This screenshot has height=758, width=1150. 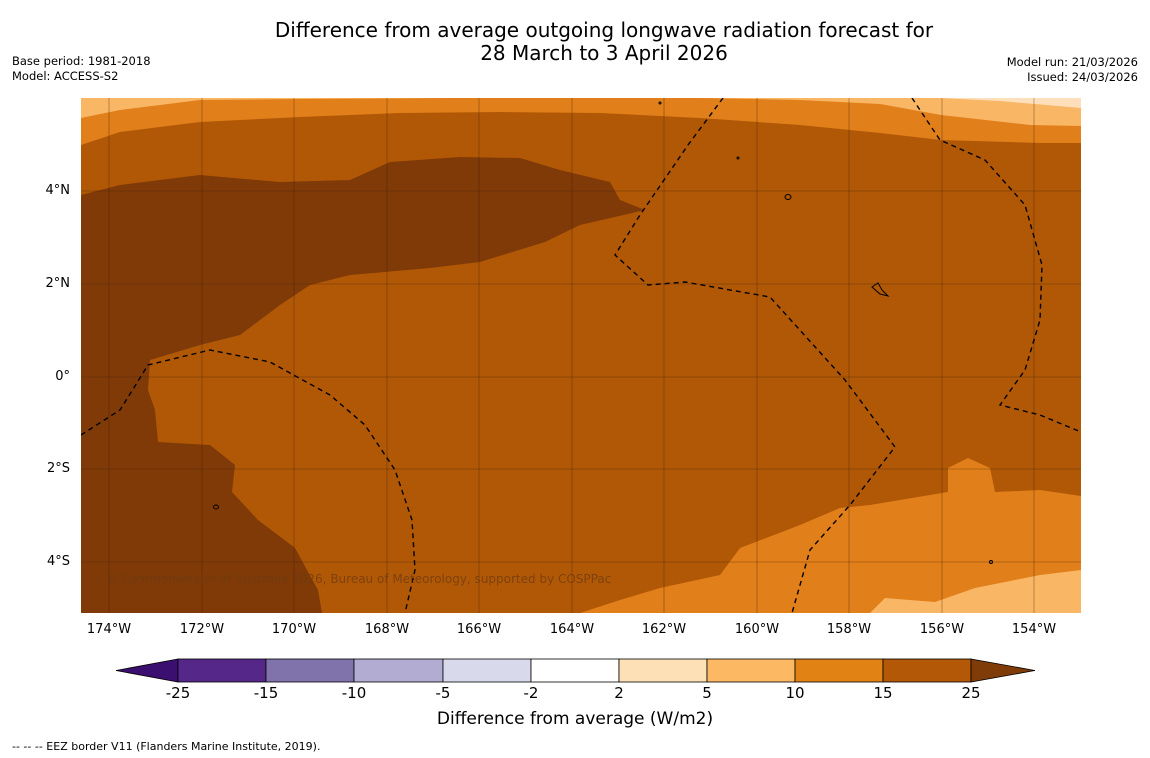 What do you see at coordinates (216, 507) in the screenshot?
I see `island-west` at bounding box center [216, 507].